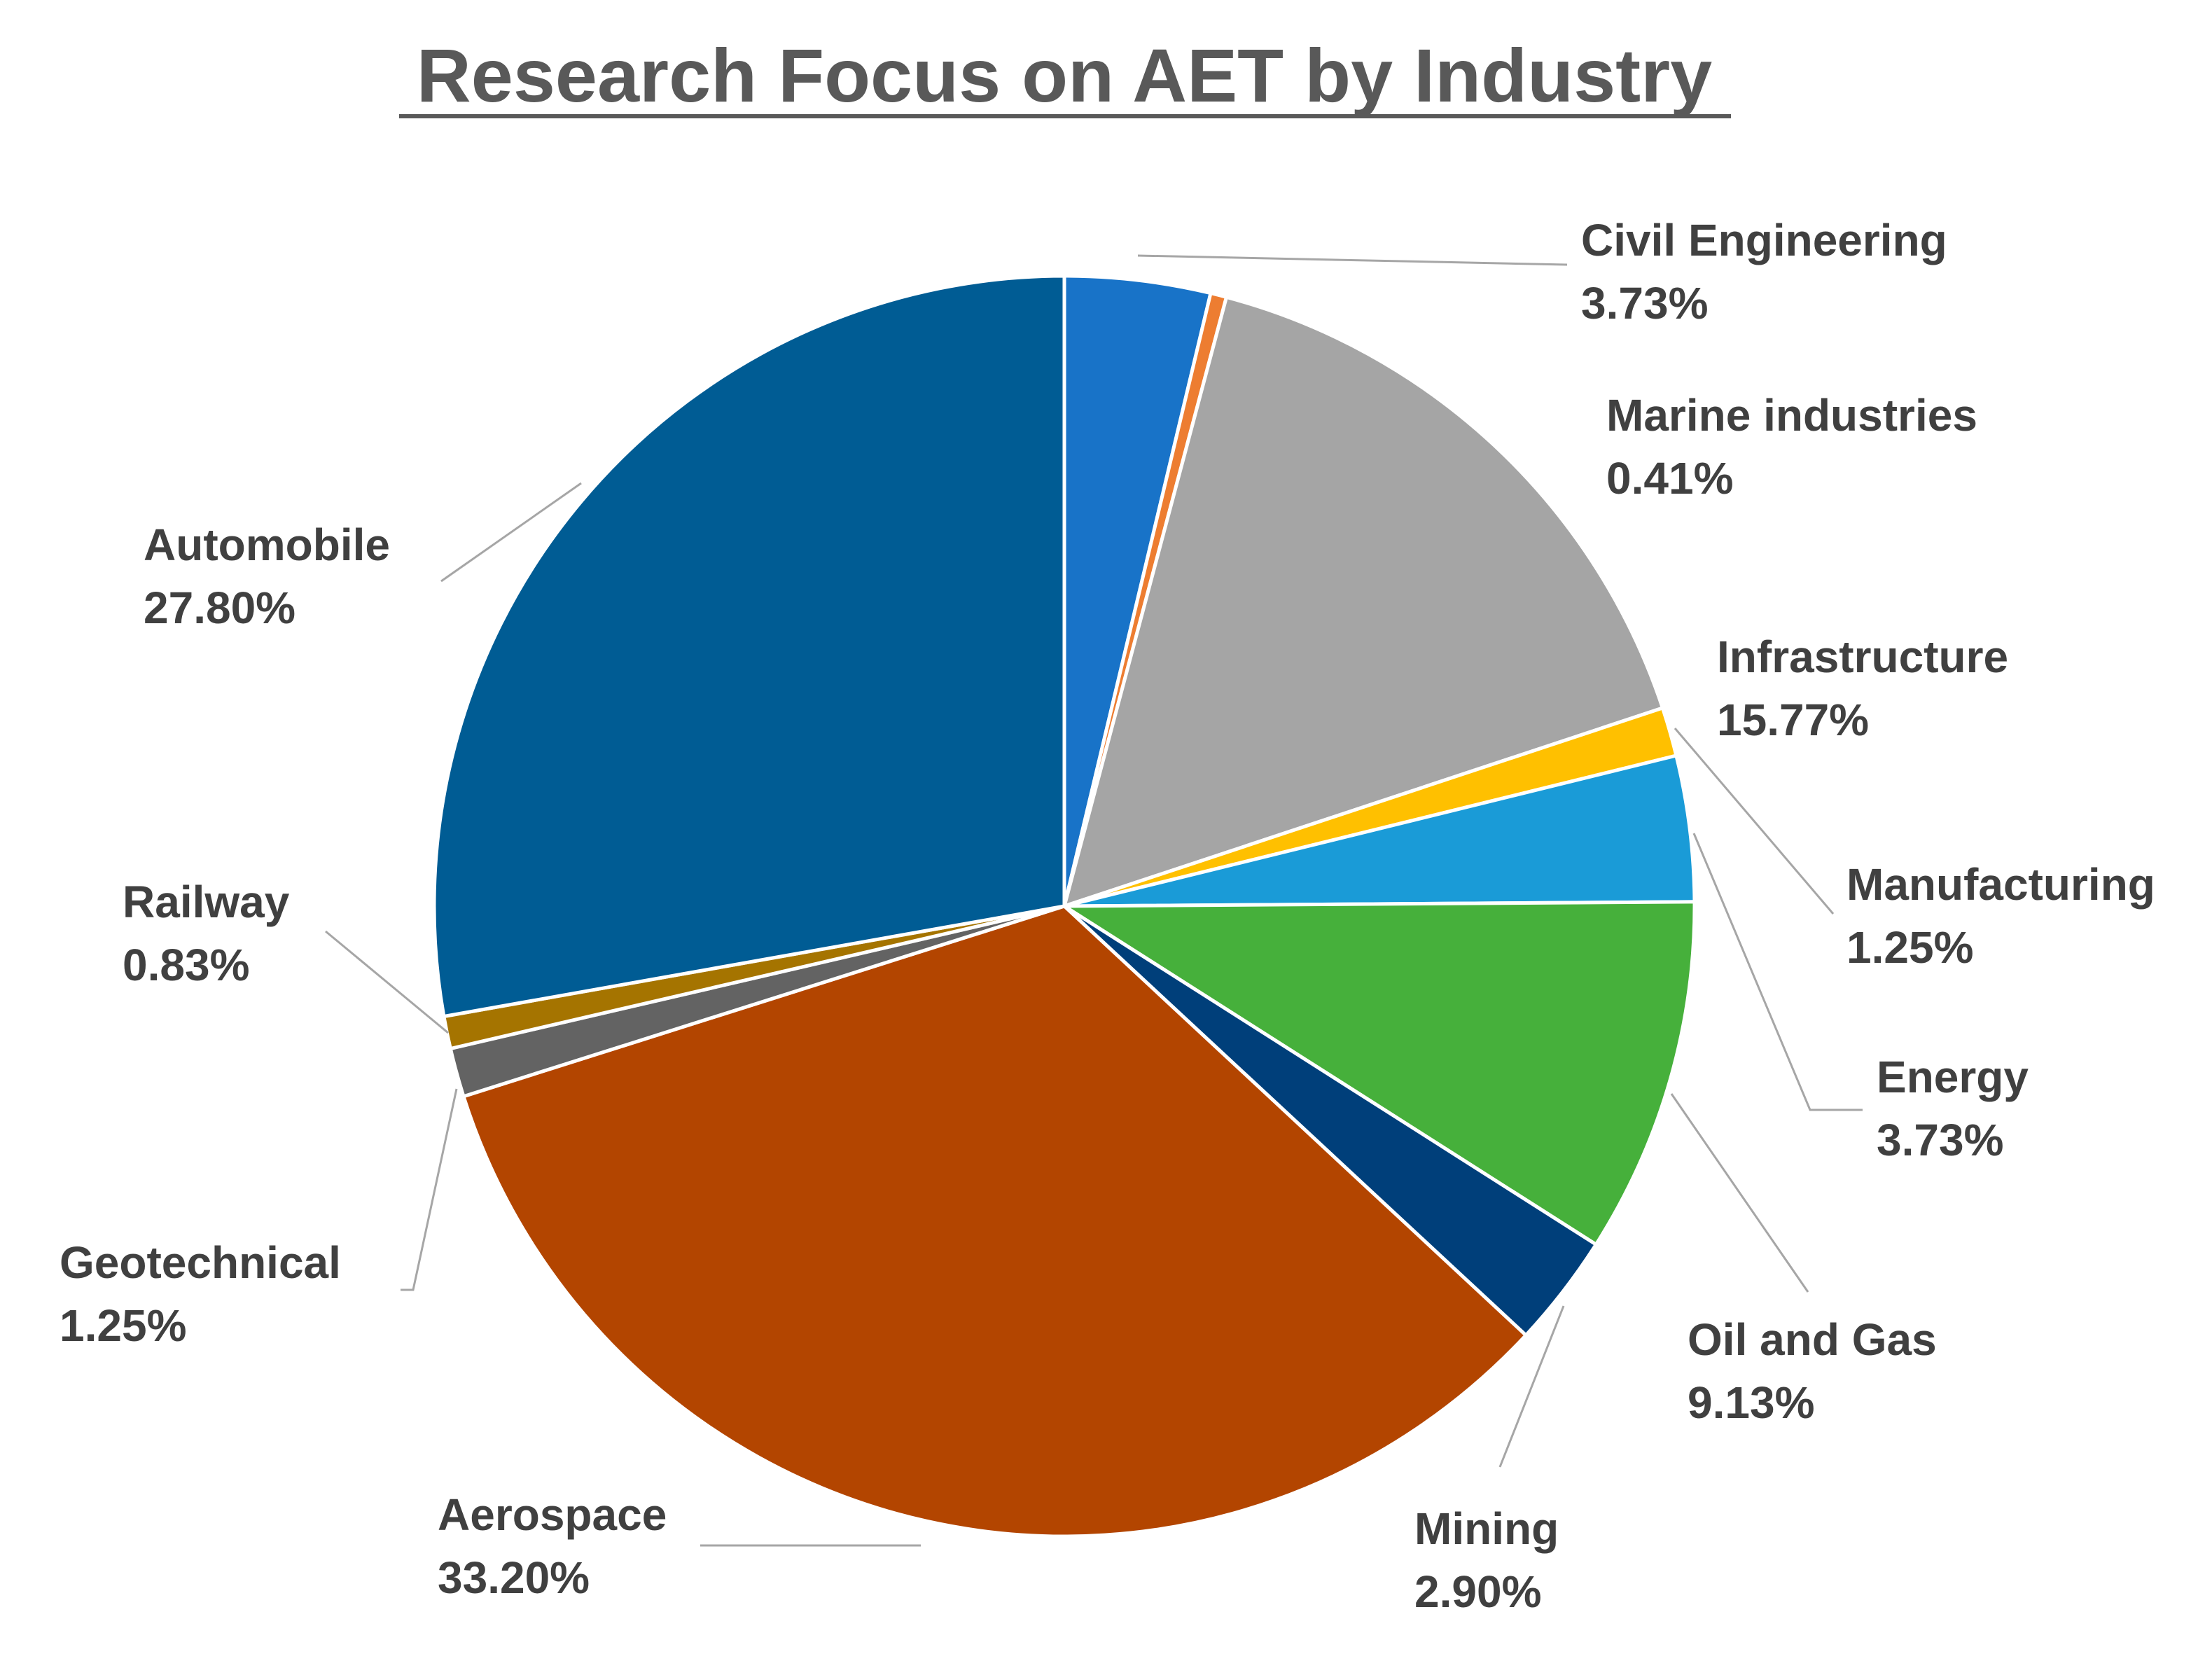  I want to click on data-label-category: Oil and Gas, so click(1812, 1339).